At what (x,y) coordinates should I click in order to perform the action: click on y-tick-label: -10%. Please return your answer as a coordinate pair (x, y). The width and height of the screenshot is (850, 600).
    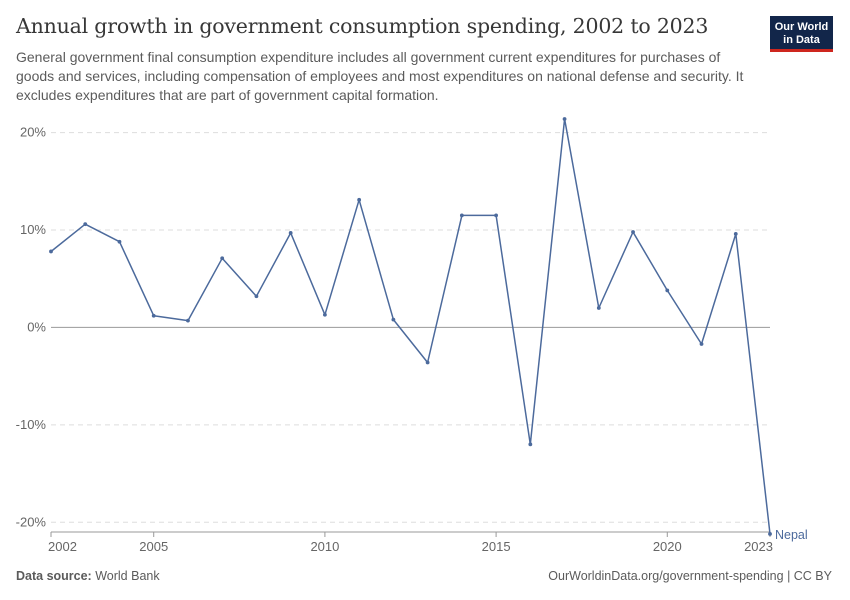
    Looking at the image, I should click on (31, 424).